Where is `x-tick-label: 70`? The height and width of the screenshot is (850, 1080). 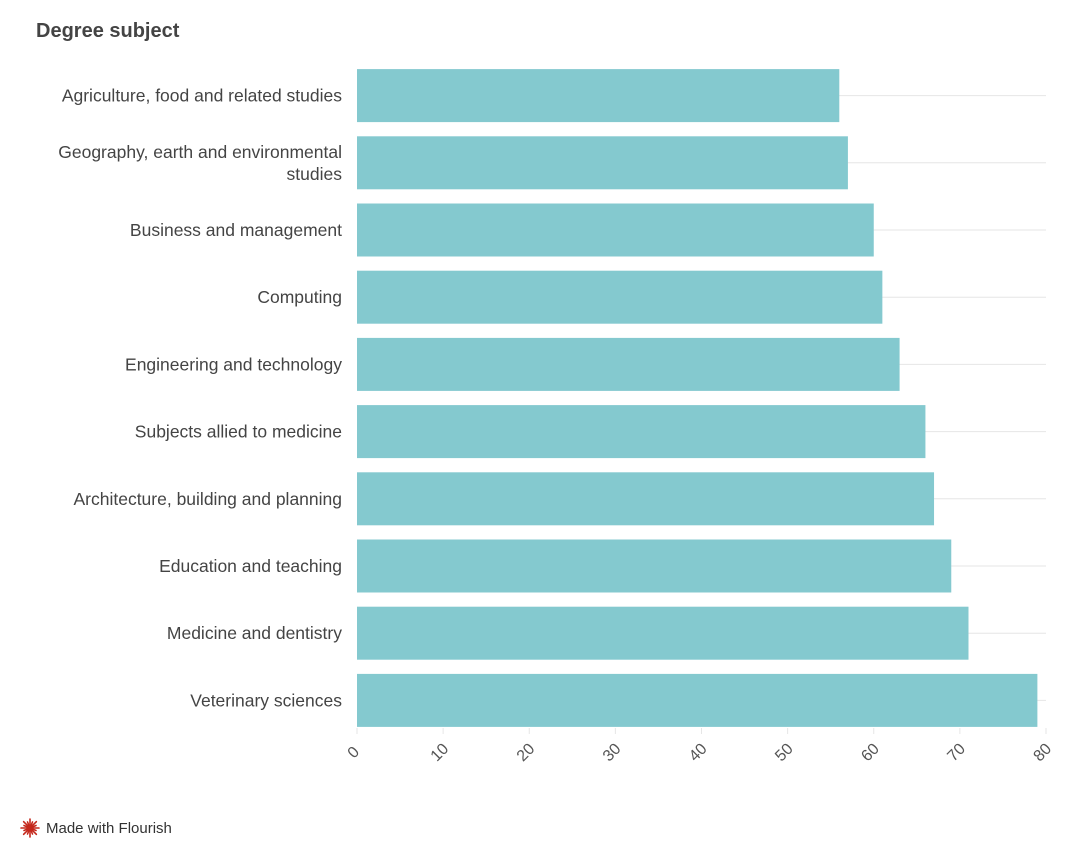
x-tick-label: 70 is located at coordinates (956, 752).